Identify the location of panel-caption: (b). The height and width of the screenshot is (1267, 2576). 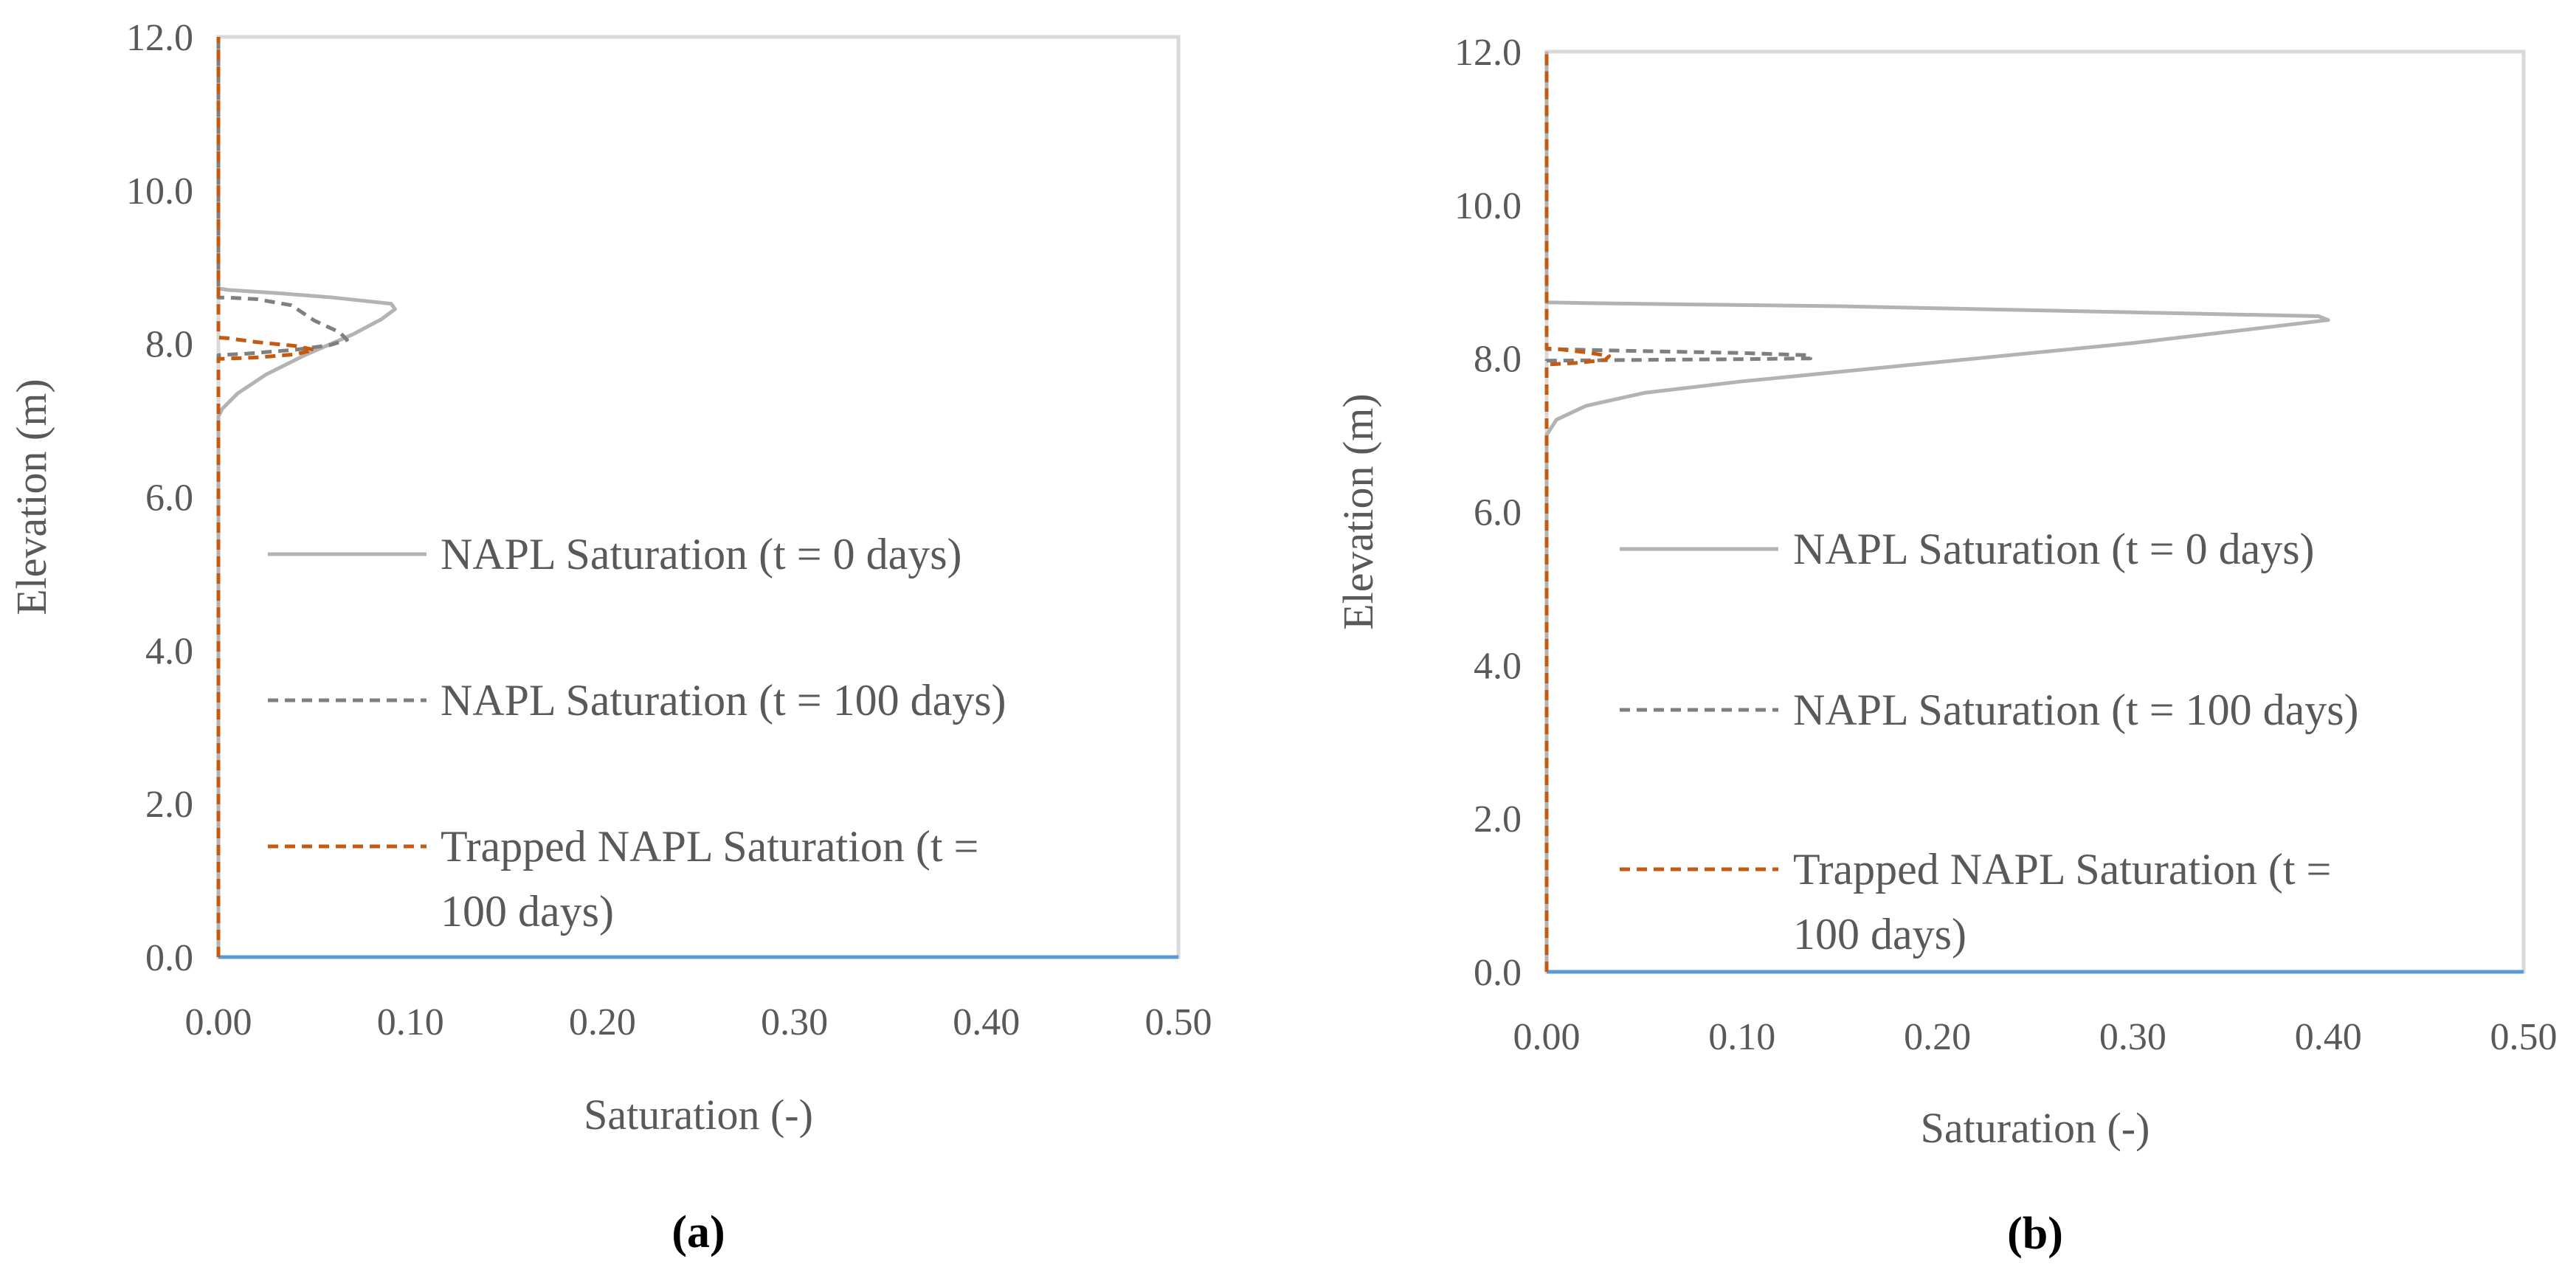
(2035, 1234).